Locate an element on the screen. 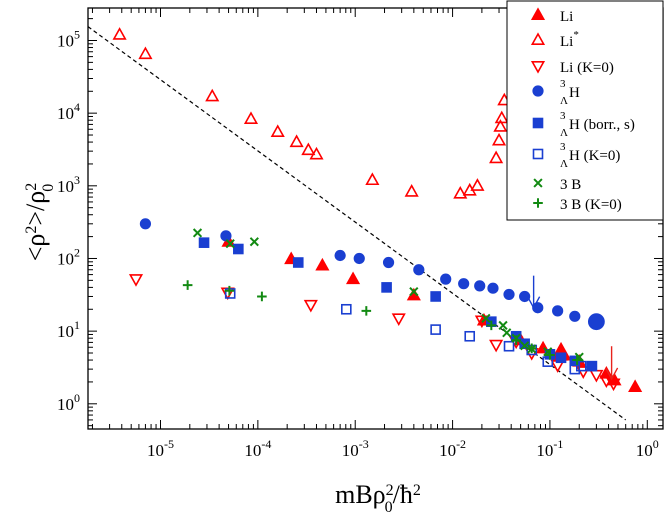 The image size is (664, 517). legend-item: 3 B is located at coordinates (557, 185).